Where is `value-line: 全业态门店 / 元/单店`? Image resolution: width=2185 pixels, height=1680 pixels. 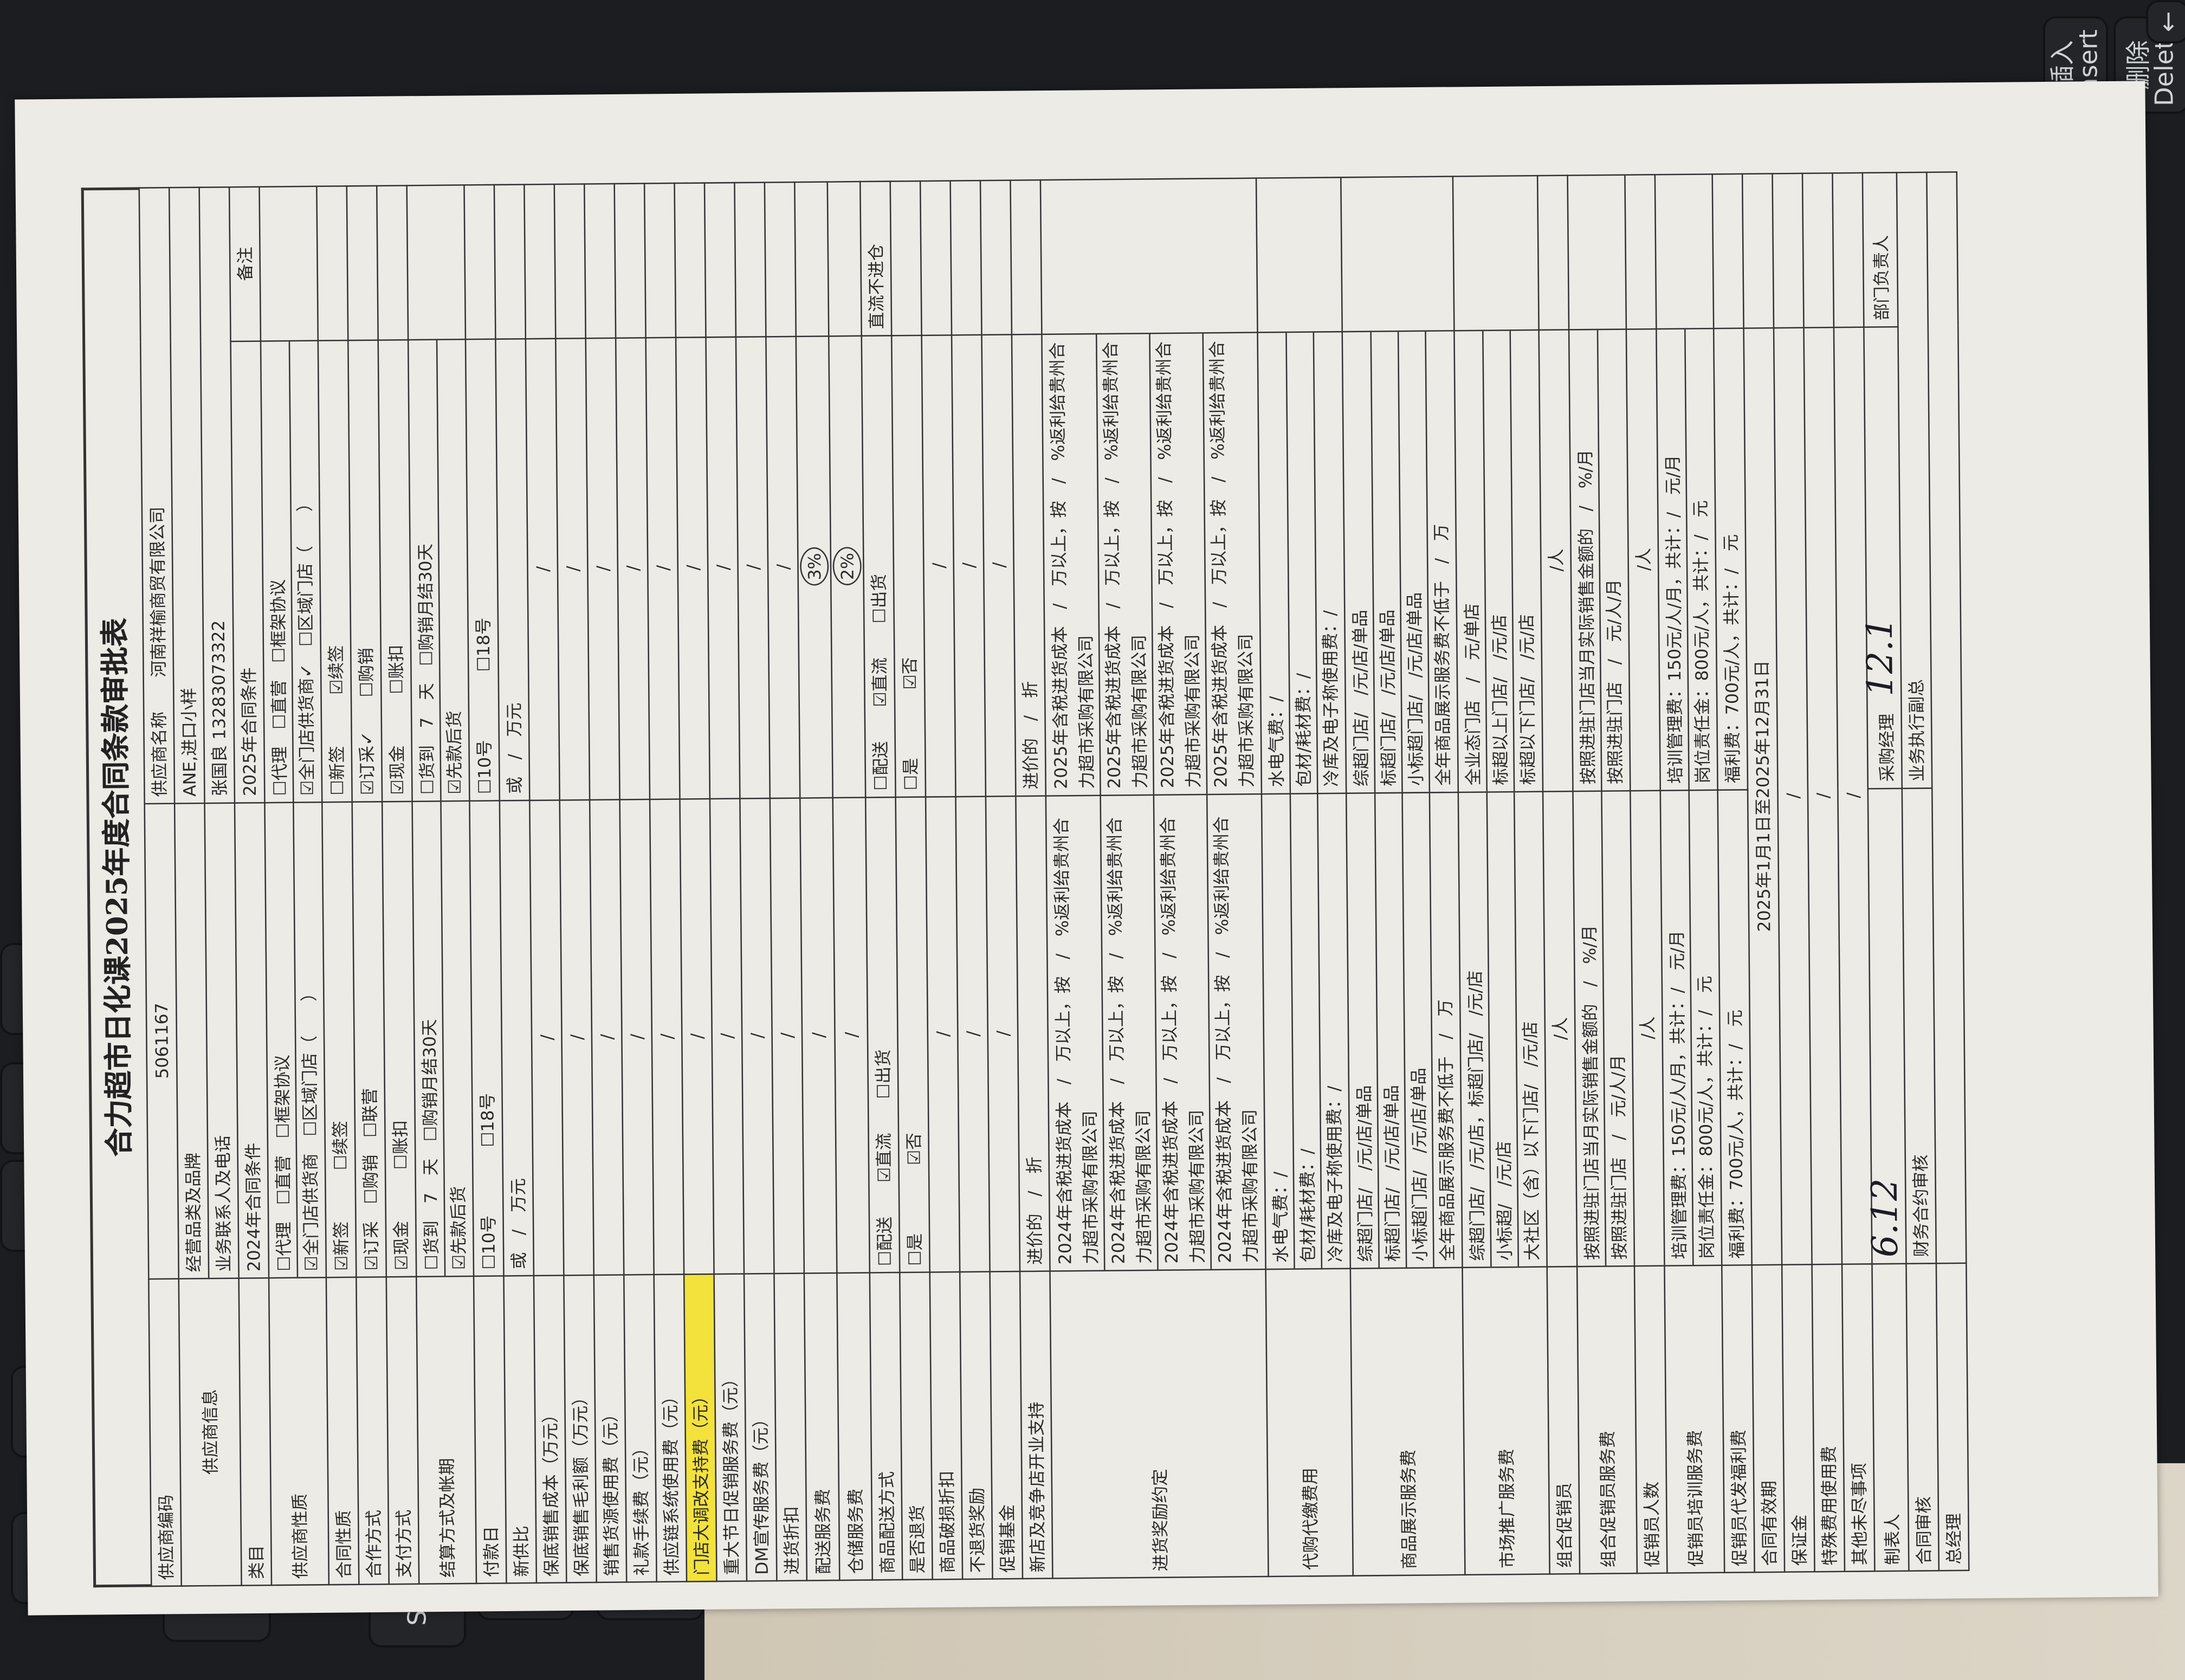
value-line: 全业态门店 / 元/单店 is located at coordinates (1472, 561).